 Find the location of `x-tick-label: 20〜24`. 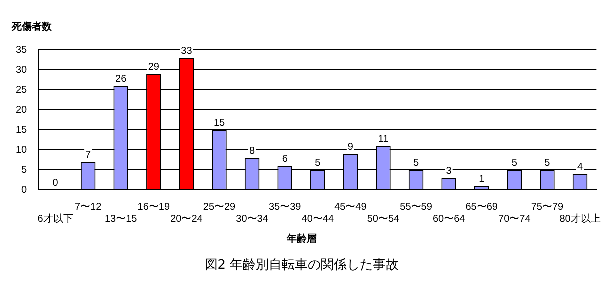

x-tick-label: 20〜24 is located at coordinates (187, 219).